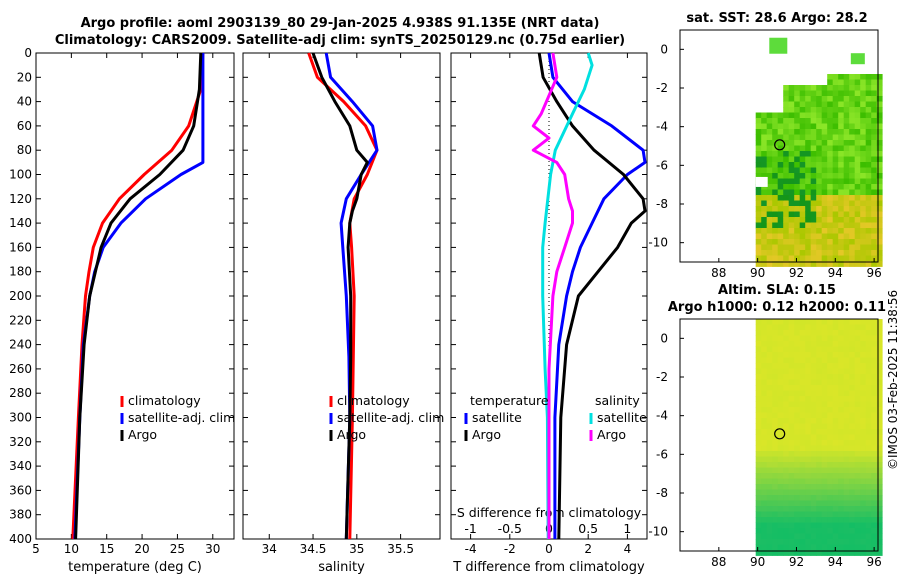 This screenshot has width=900, height=580. Describe the element at coordinates (776, 18) in the screenshot. I see `sst-map-title-0: sat. SST: 28.6 Argo: 28.2` at that location.